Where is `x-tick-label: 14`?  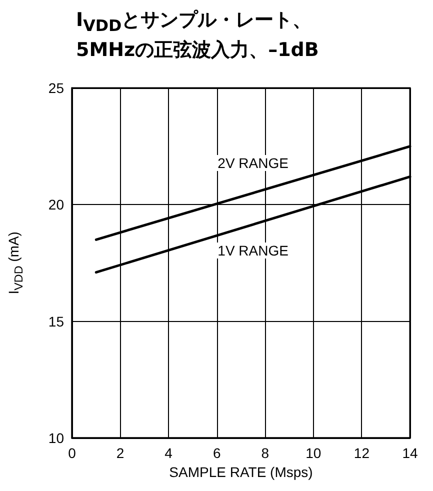
x-tick-label: 14 is located at coordinates (410, 453).